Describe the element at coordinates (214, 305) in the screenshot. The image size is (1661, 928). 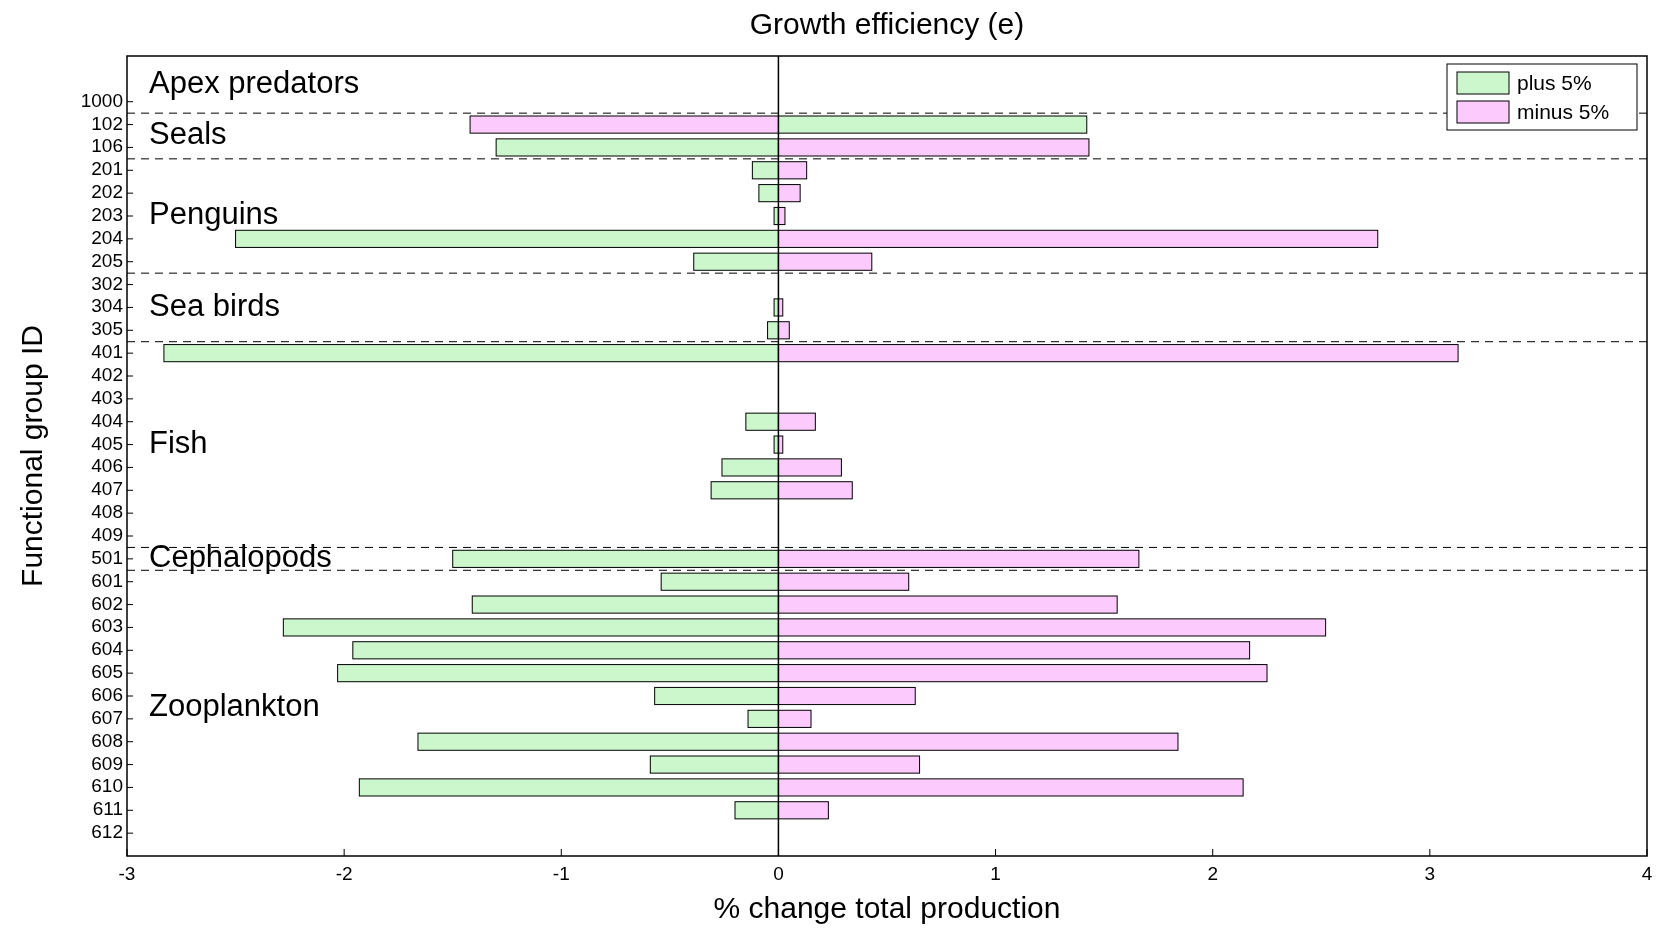
I see `annotation: Sea birds` at that location.